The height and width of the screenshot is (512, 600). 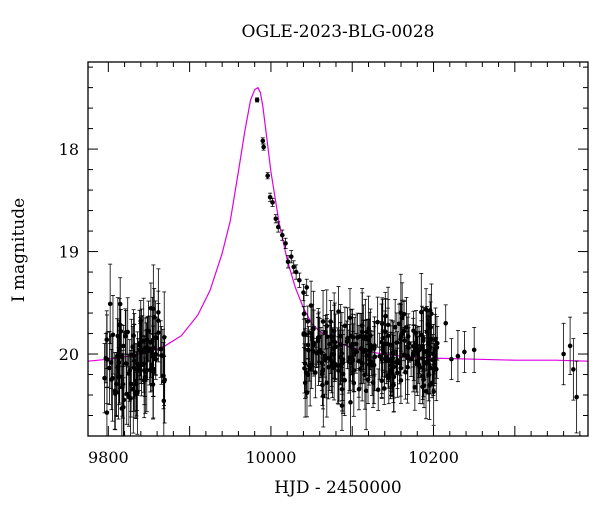 What do you see at coordinates (270, 457) in the screenshot?
I see `x-tick-label: 10000` at bounding box center [270, 457].